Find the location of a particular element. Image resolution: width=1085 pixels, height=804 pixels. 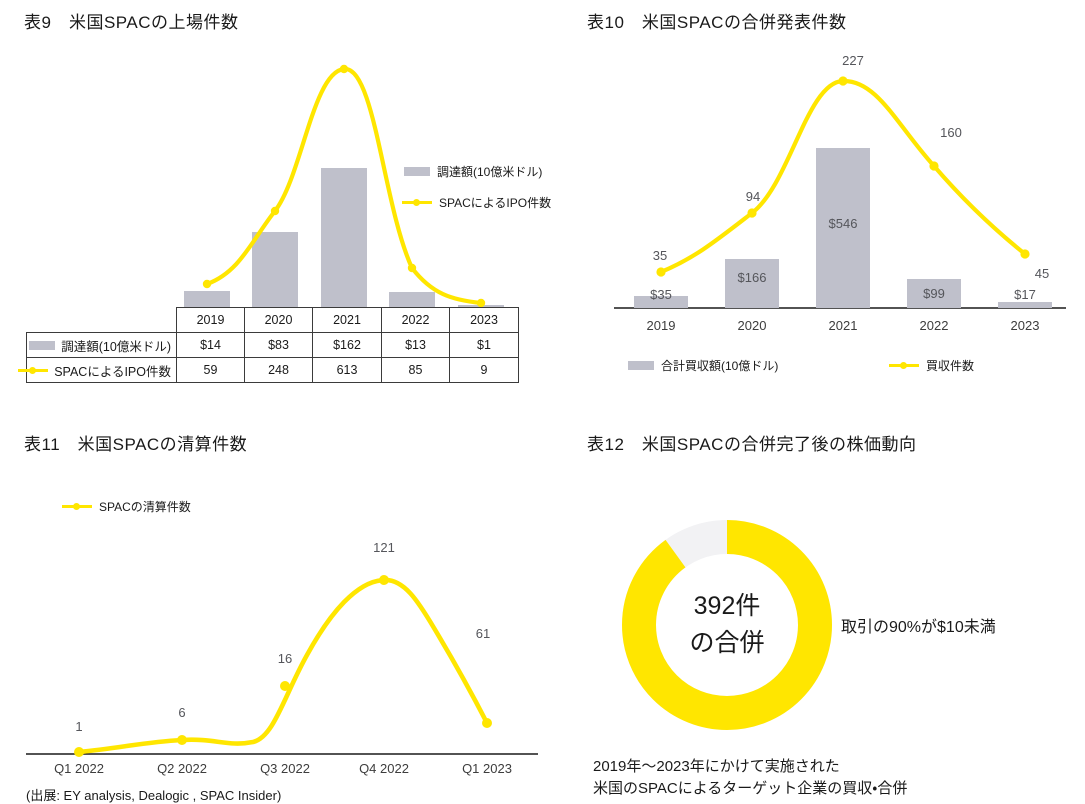

table-cell: 59 is located at coordinates (210, 370).